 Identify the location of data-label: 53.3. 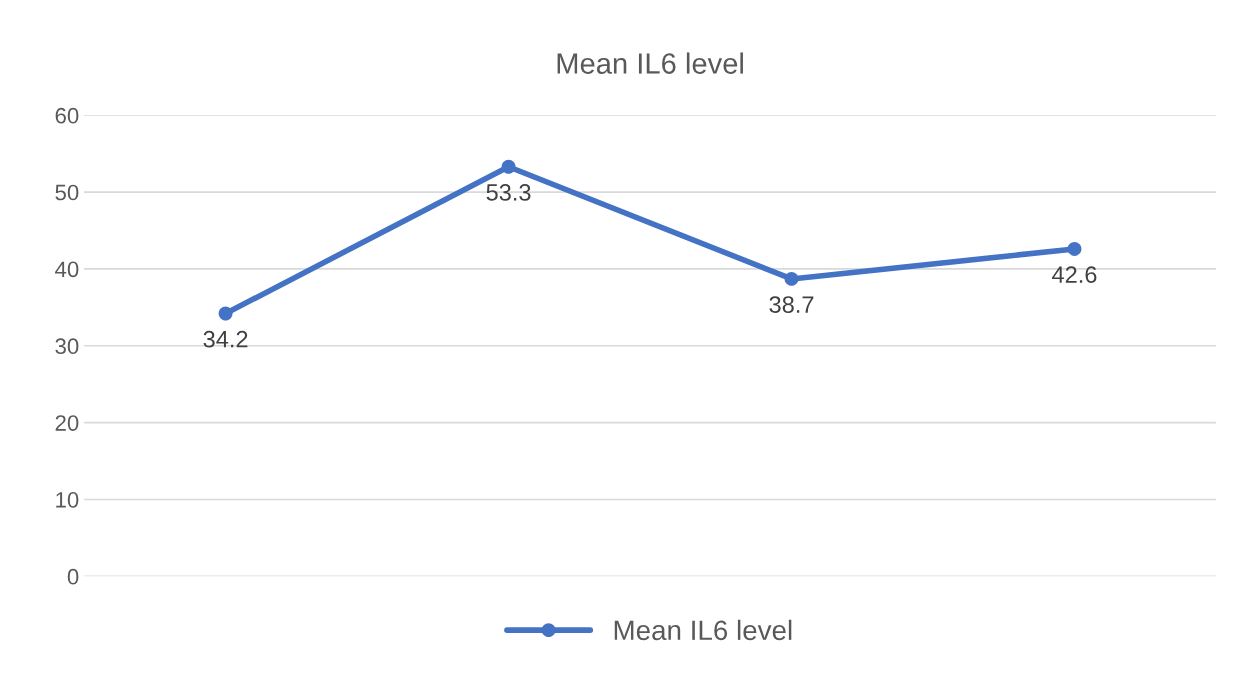
(508, 192).